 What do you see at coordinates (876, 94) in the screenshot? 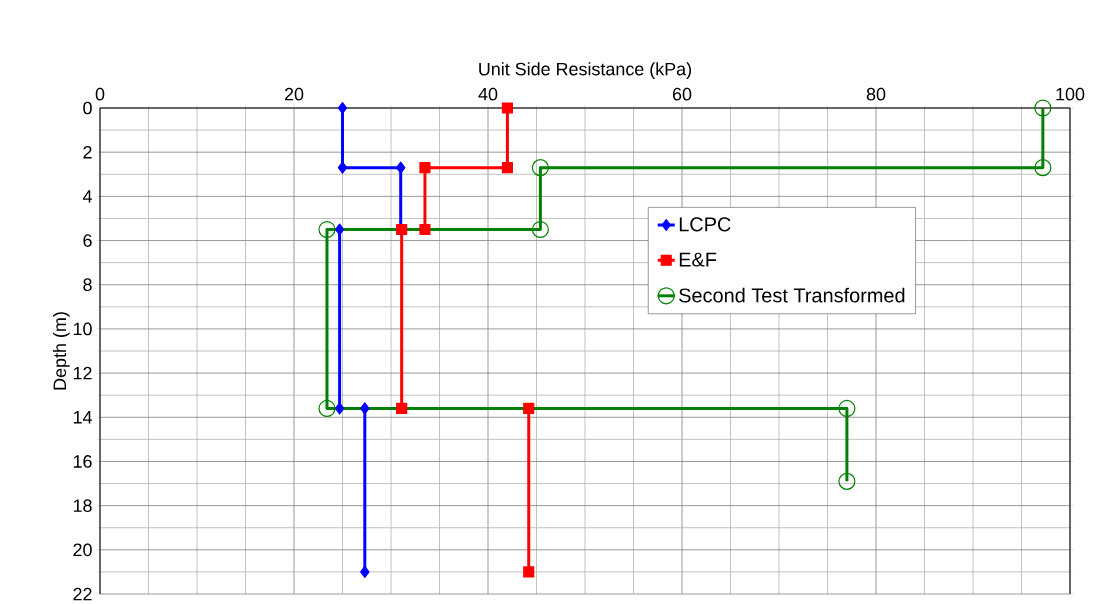
I see `x-tick-label: 80` at bounding box center [876, 94].